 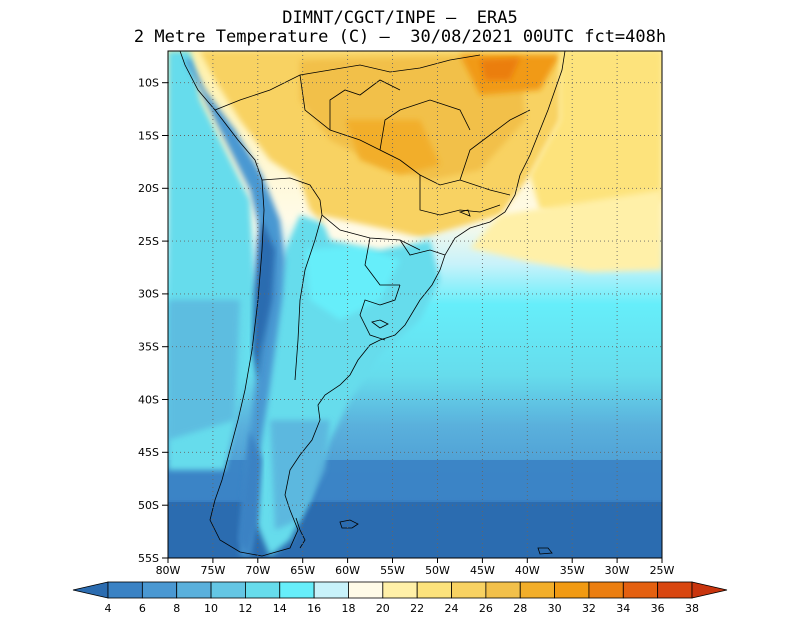 What do you see at coordinates (446, 382) in the screenshot?
I see `islands` at bounding box center [446, 382].